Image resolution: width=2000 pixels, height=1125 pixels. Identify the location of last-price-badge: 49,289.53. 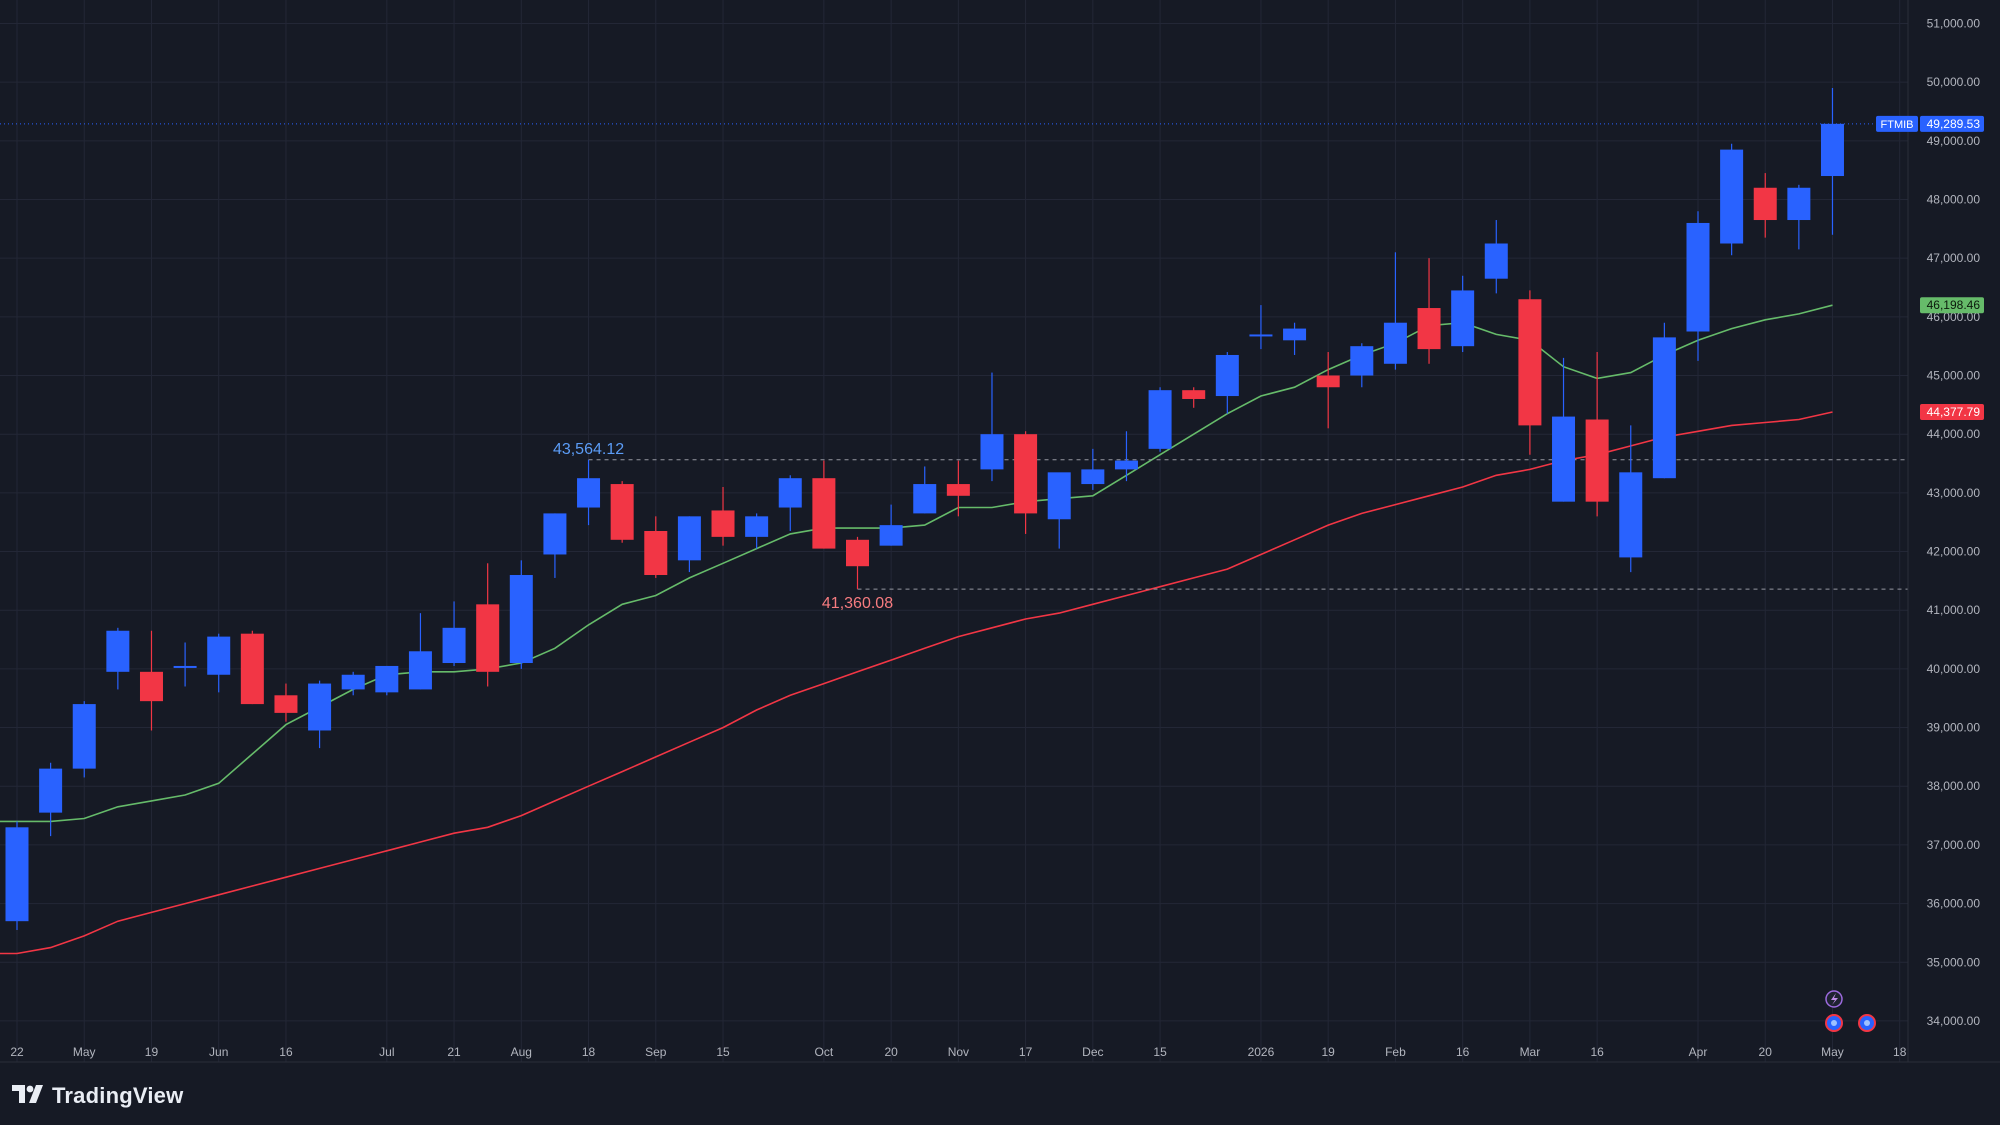
(1952, 123).